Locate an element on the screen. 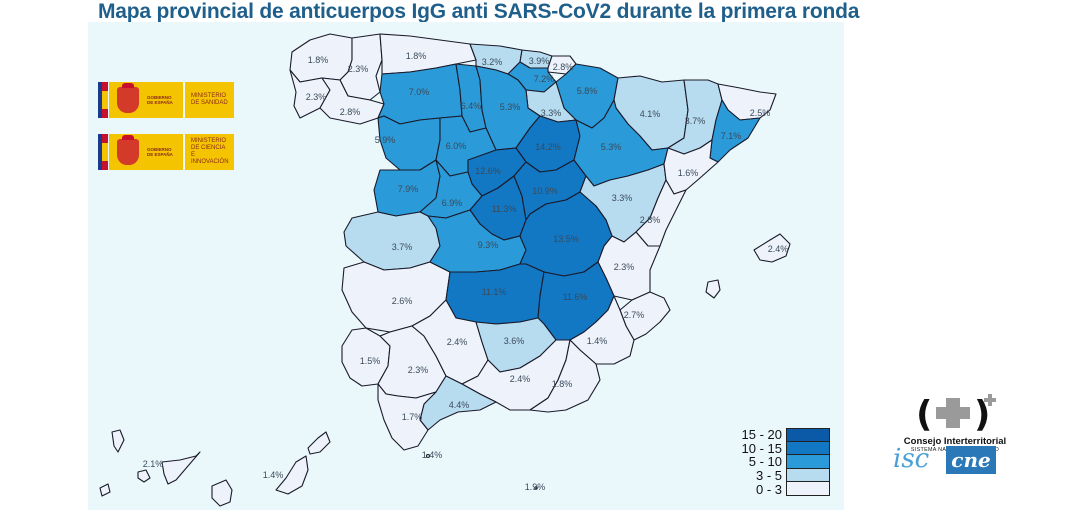 This screenshot has height=512, width=1080. coat-of-arms-icon is located at coordinates (128, 98).